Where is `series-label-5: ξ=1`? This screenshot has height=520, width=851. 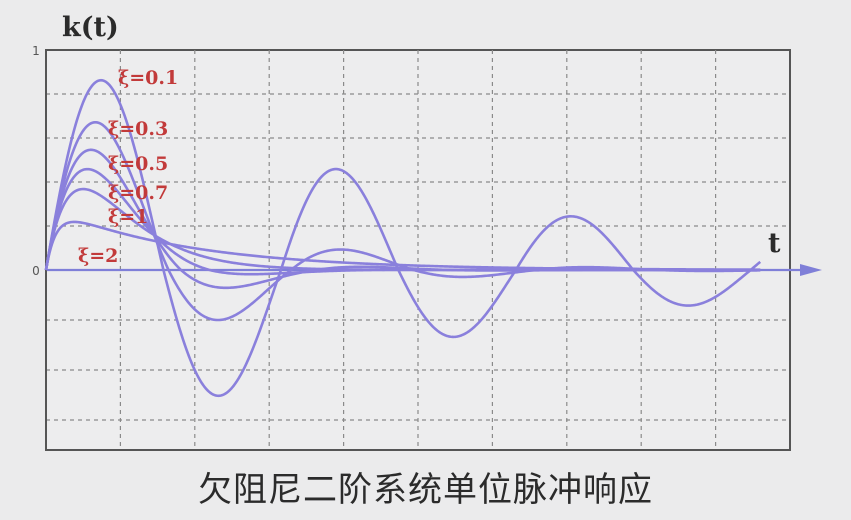
series-label-5: ξ=1 is located at coordinates (128, 217).